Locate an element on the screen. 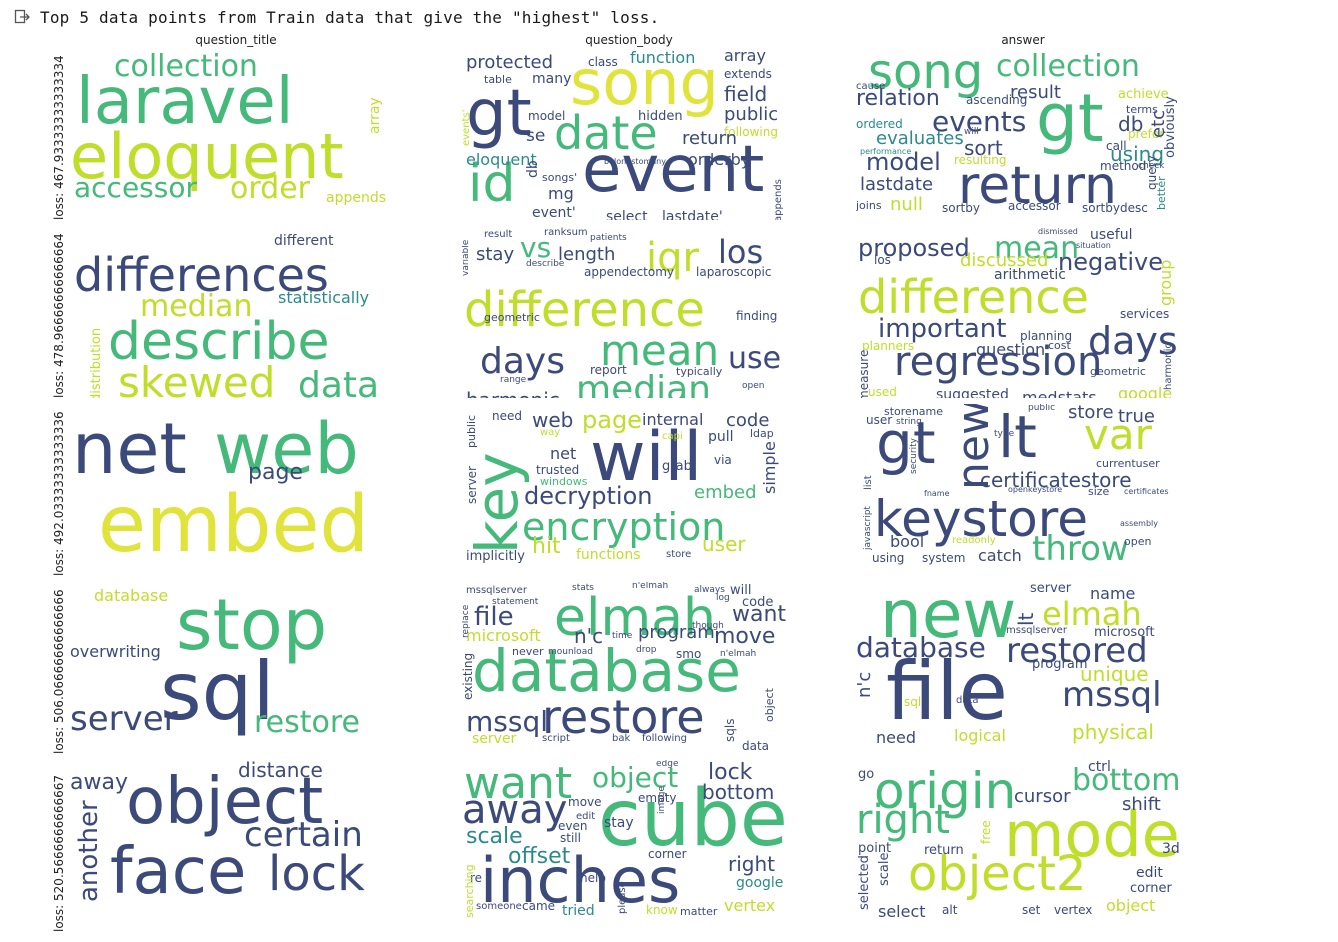 This screenshot has height=942, width=1338. cloud-word: sqls is located at coordinates (730, 730).